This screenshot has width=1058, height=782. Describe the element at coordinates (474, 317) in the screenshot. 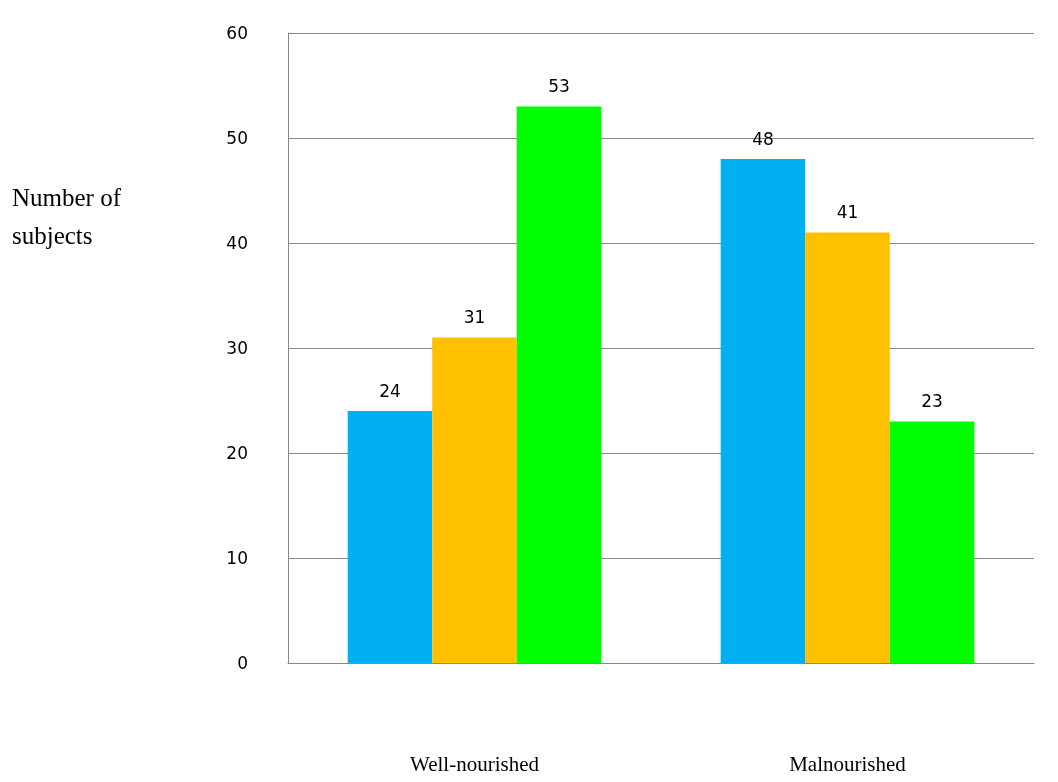

I see `data-label: 31` at that location.